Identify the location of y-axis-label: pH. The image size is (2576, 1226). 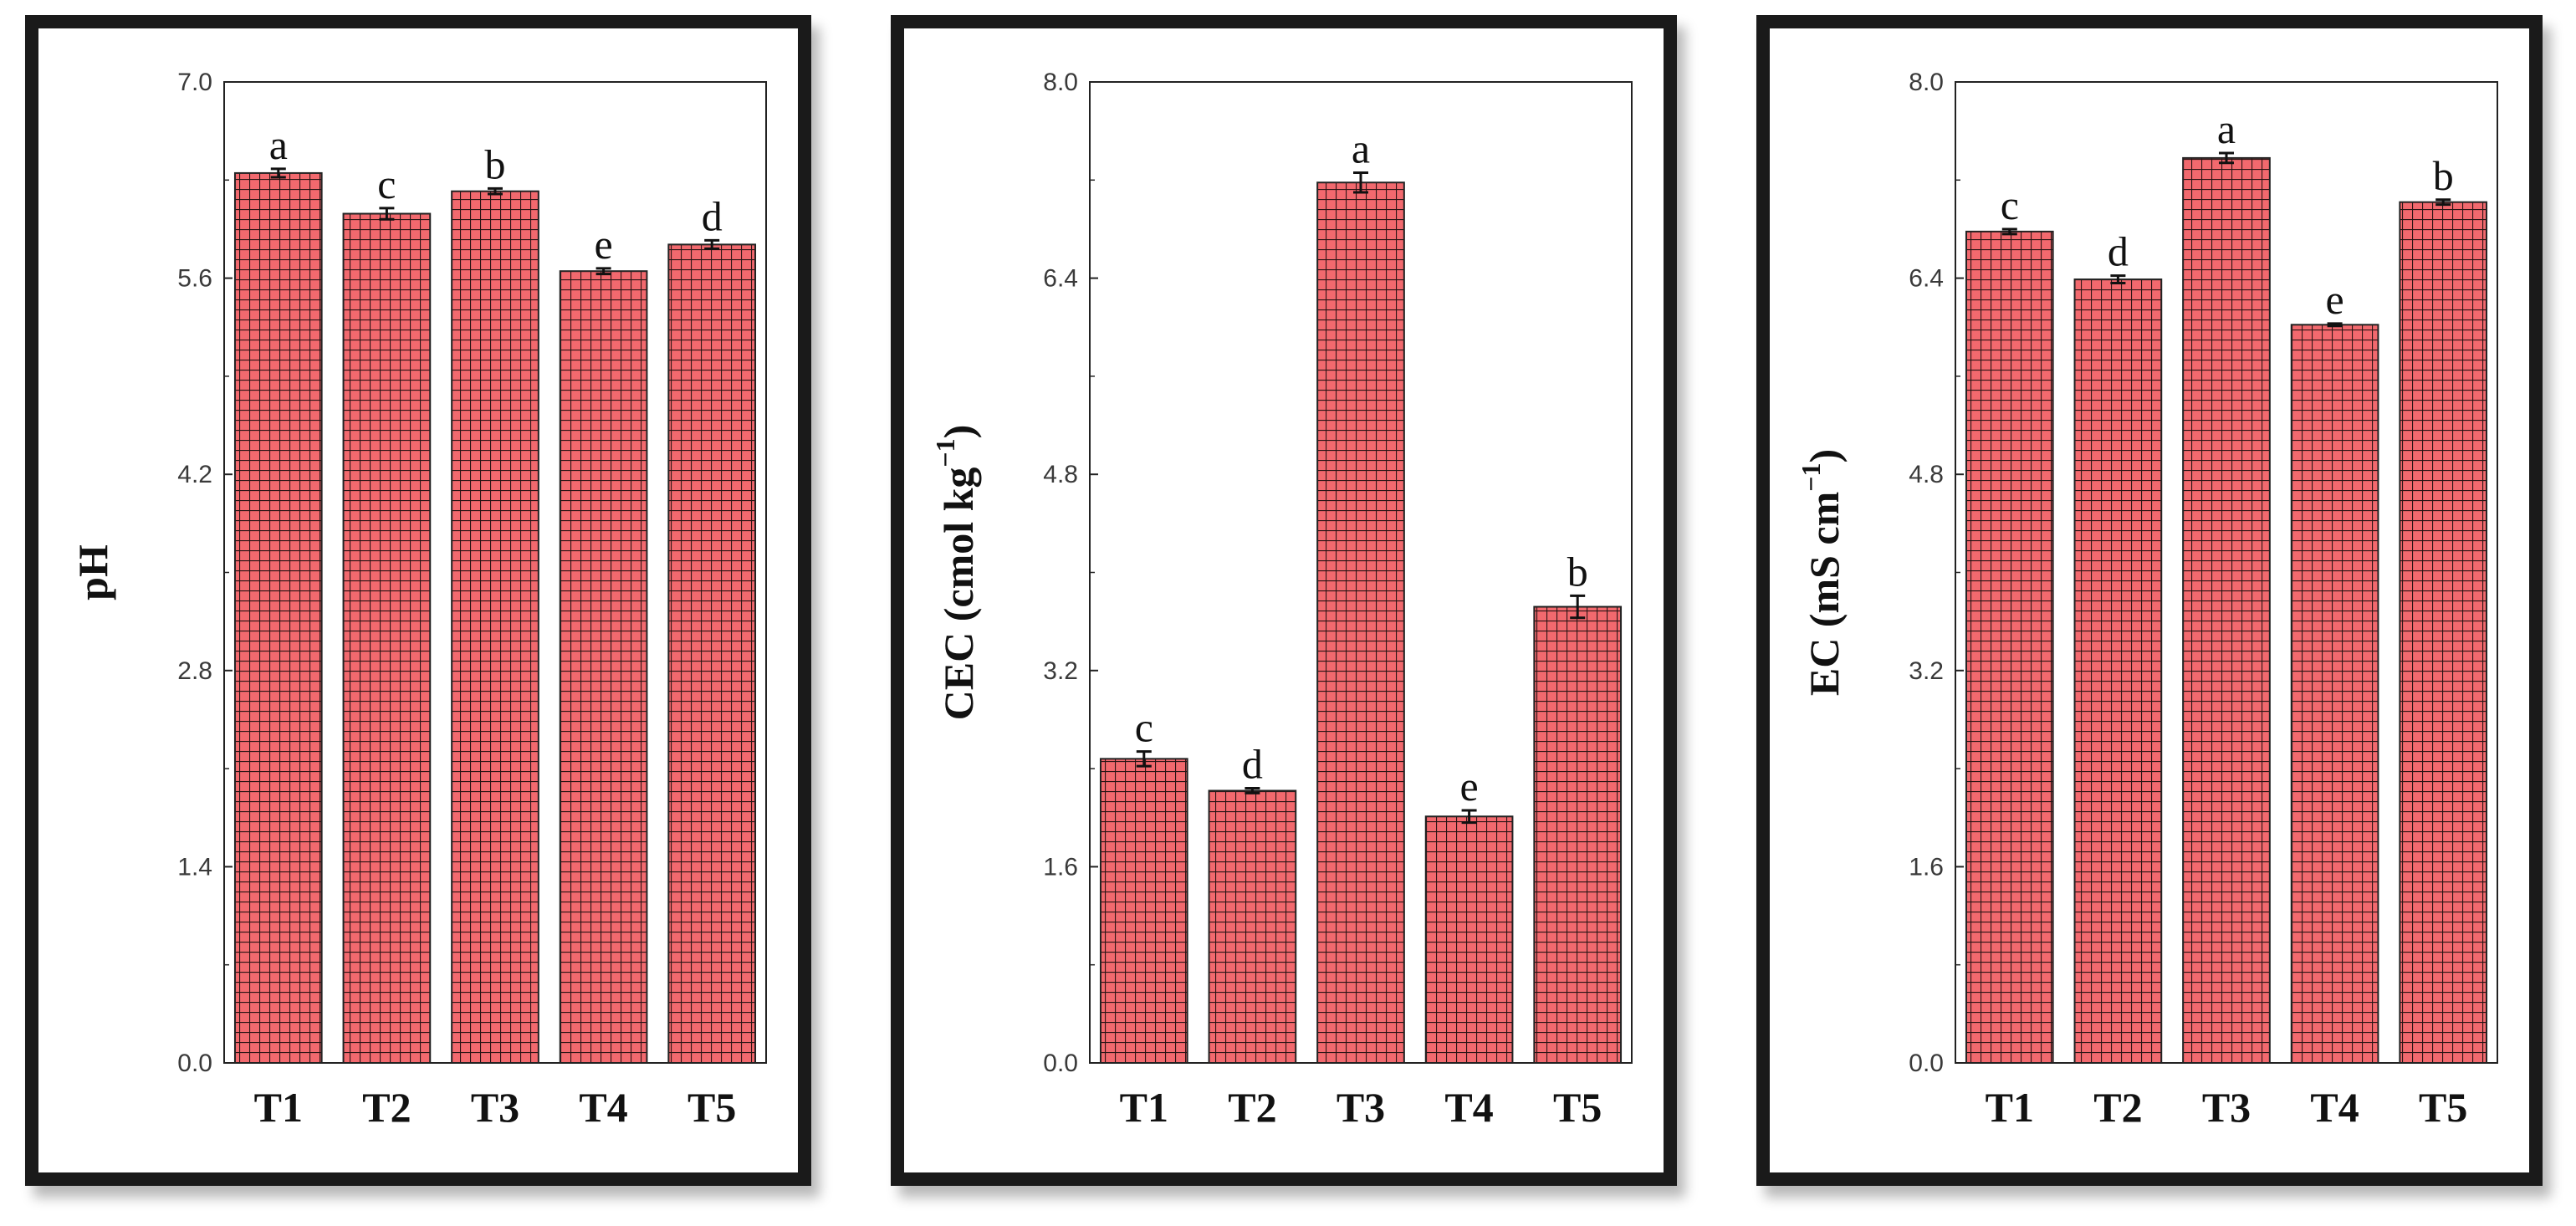
(92, 572).